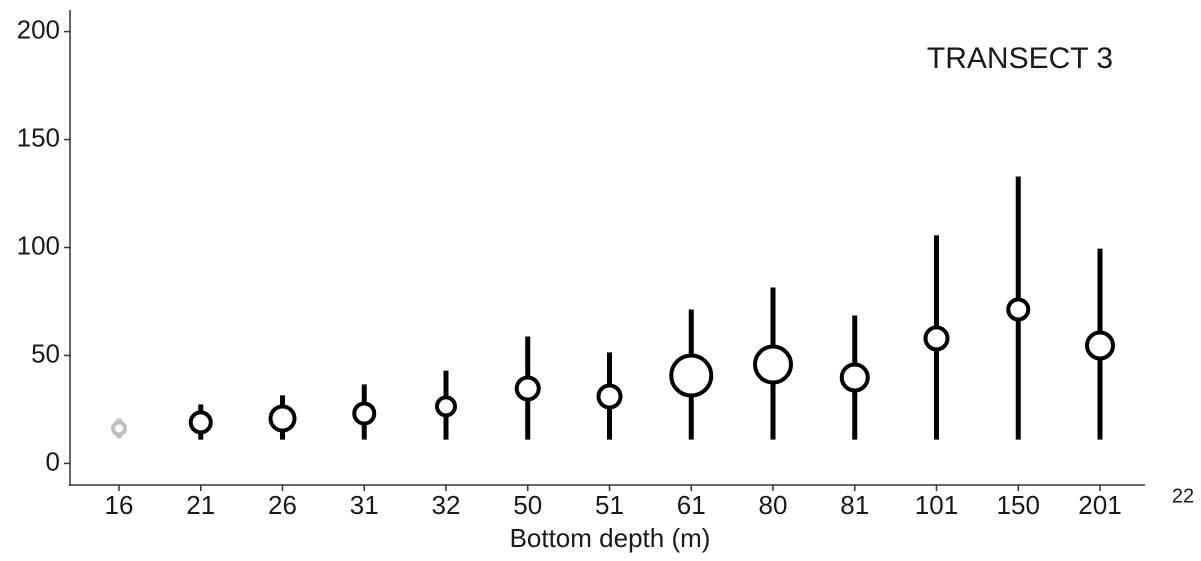  I want to click on x-tick-label: 51, so click(609, 505).